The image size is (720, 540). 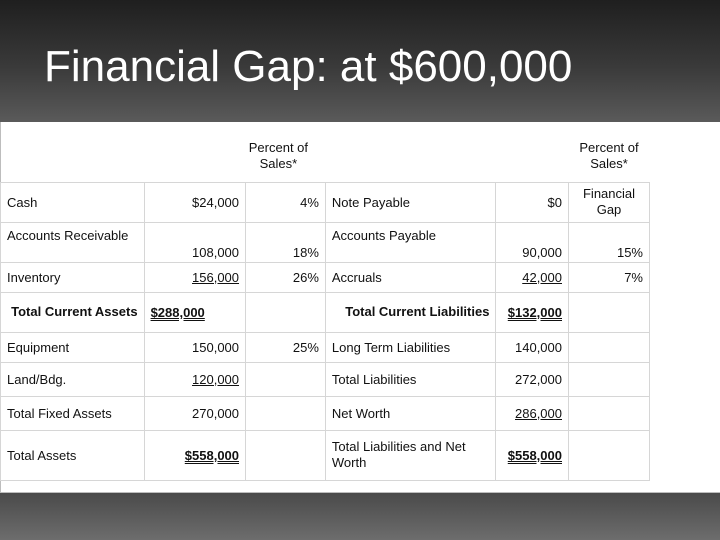 What do you see at coordinates (534, 312) in the screenshot?
I see `liability-value: $132,000` at bounding box center [534, 312].